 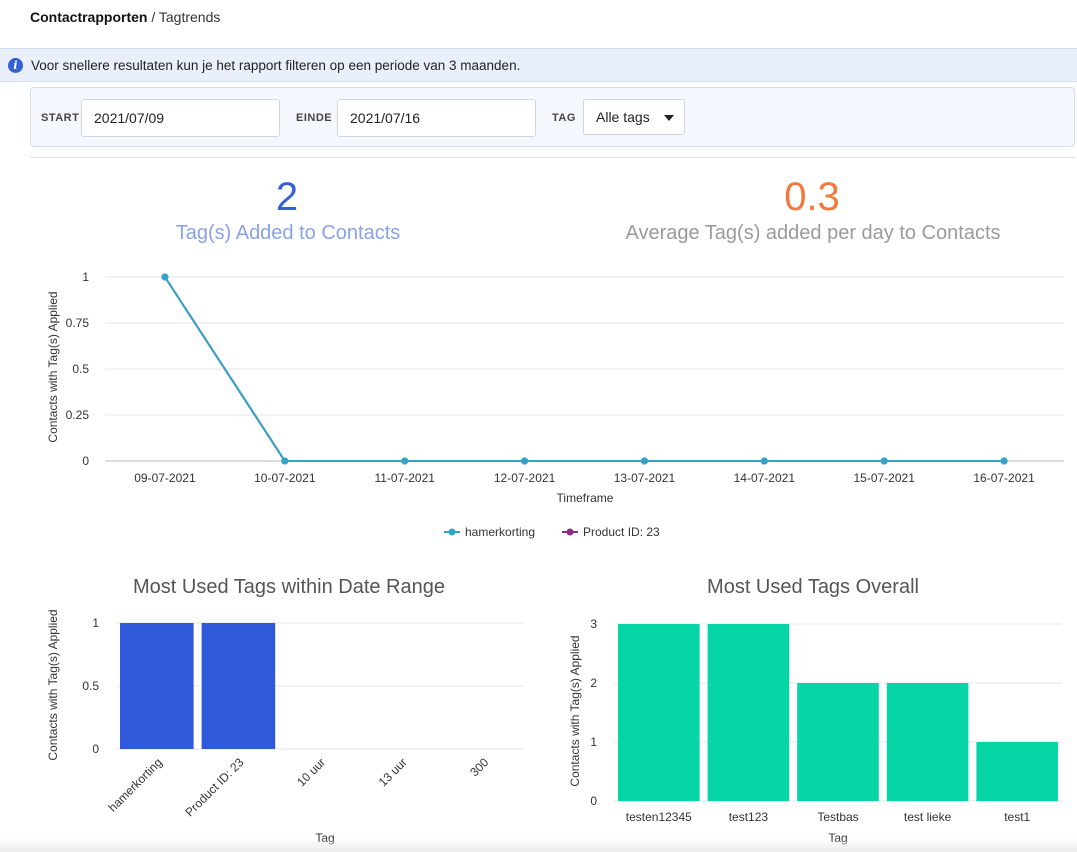 I want to click on line-chart-y-tick-label: 1, so click(x=85, y=277).